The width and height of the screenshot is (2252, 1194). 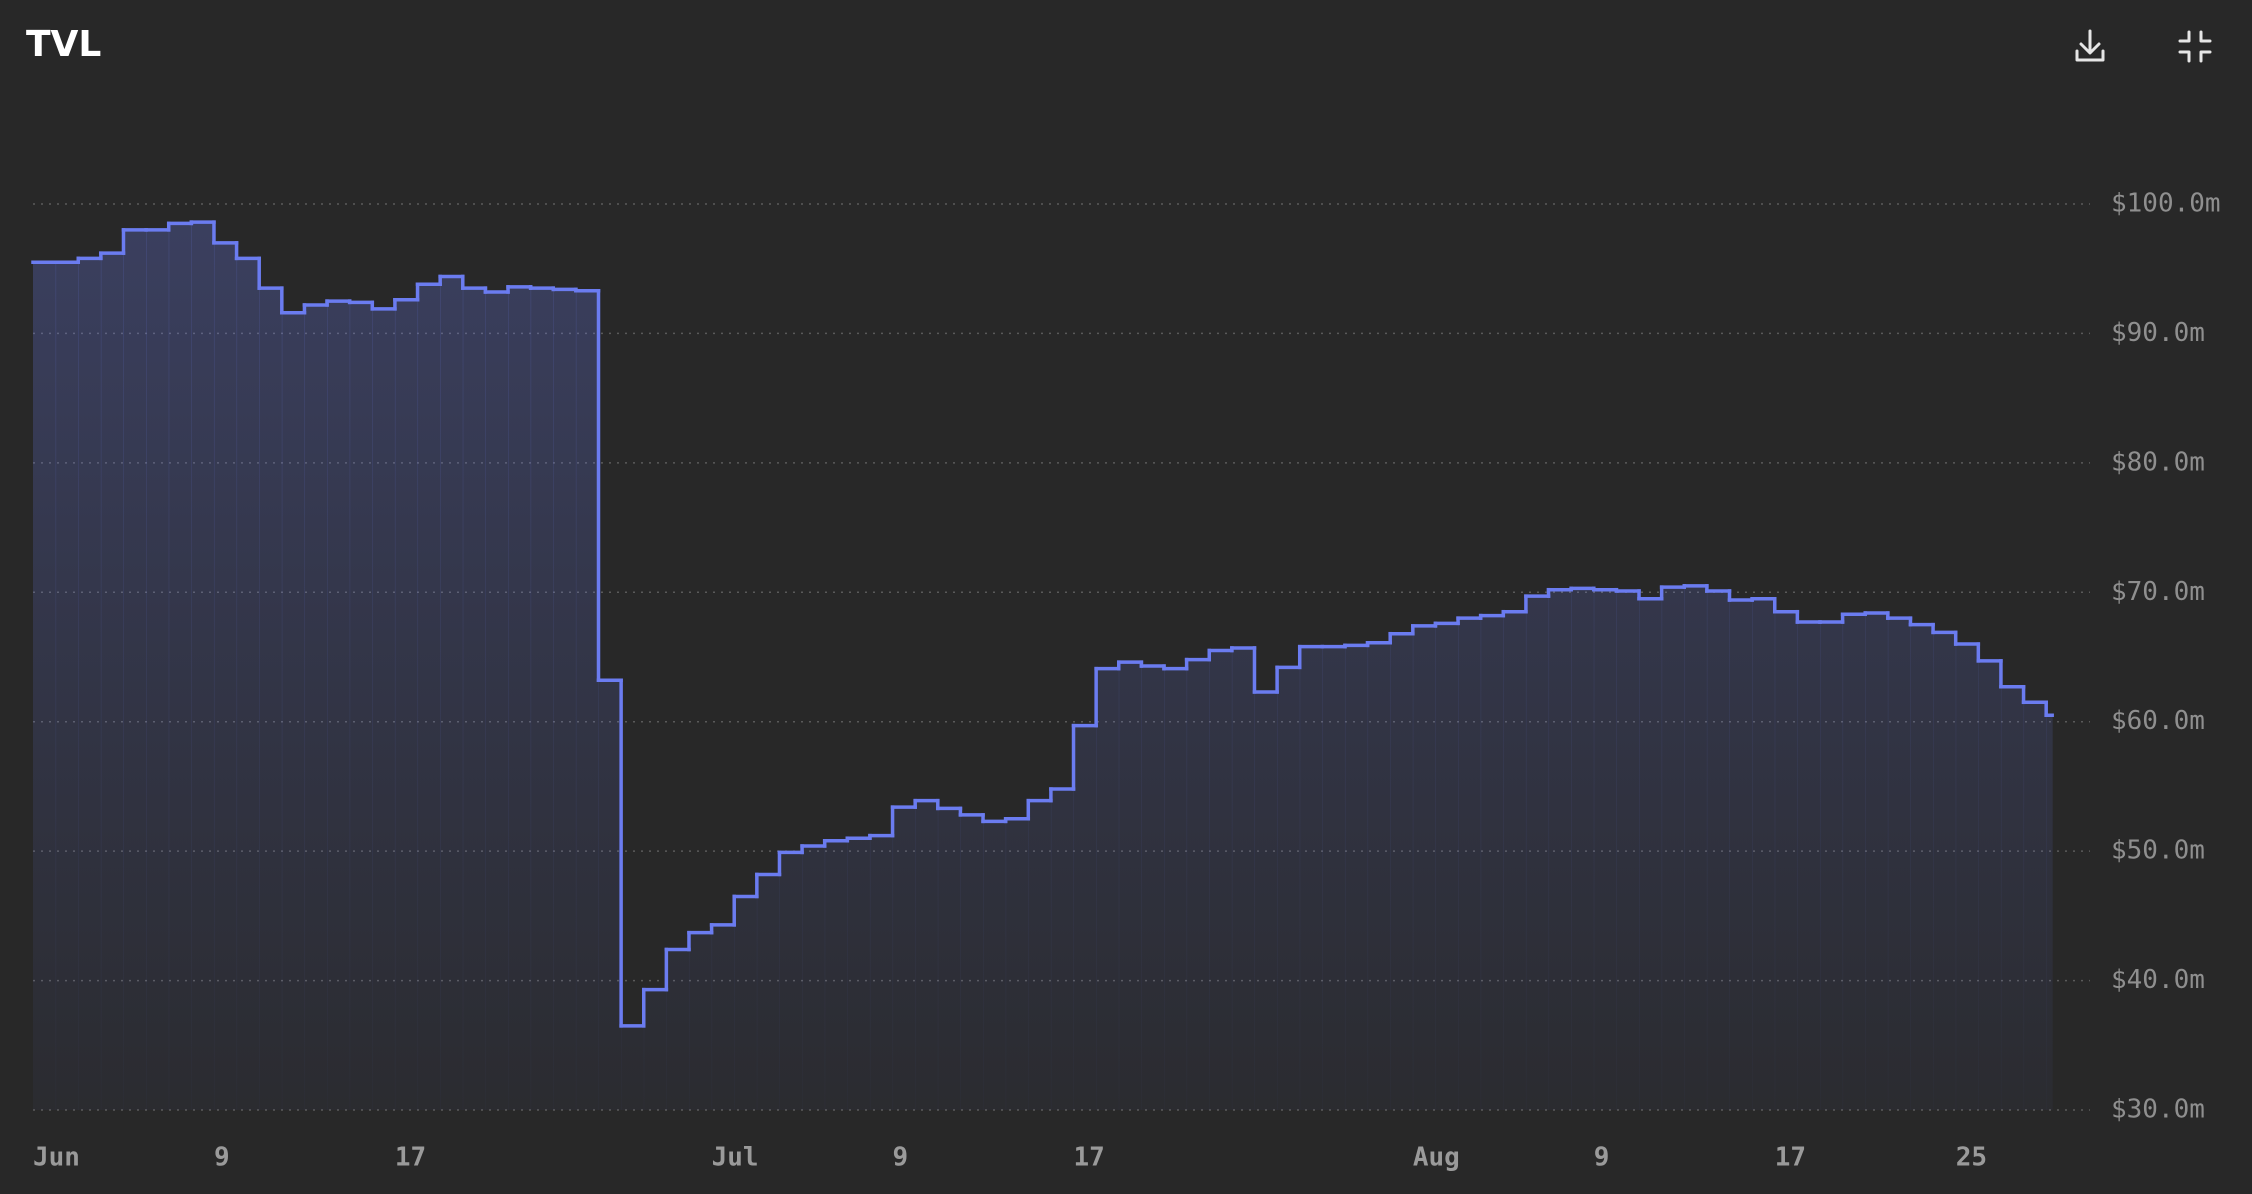 I want to click on collapse-hit, so click(x=2195, y=46).